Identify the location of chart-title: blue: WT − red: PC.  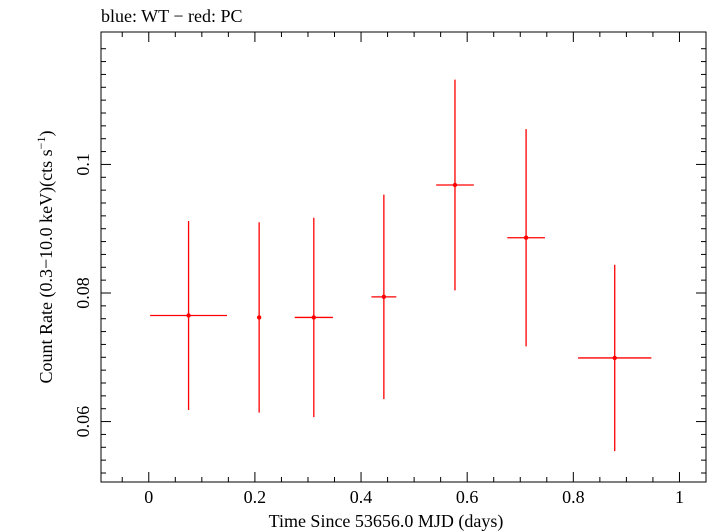
(171, 16).